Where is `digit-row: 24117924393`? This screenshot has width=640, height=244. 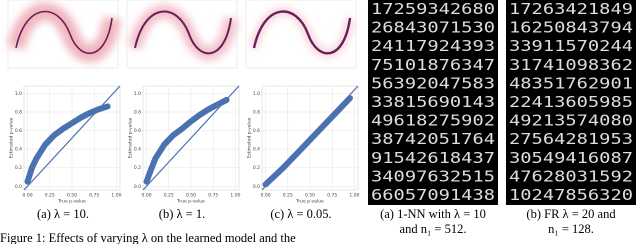
digit-row: 24117924393 is located at coordinates (433, 46).